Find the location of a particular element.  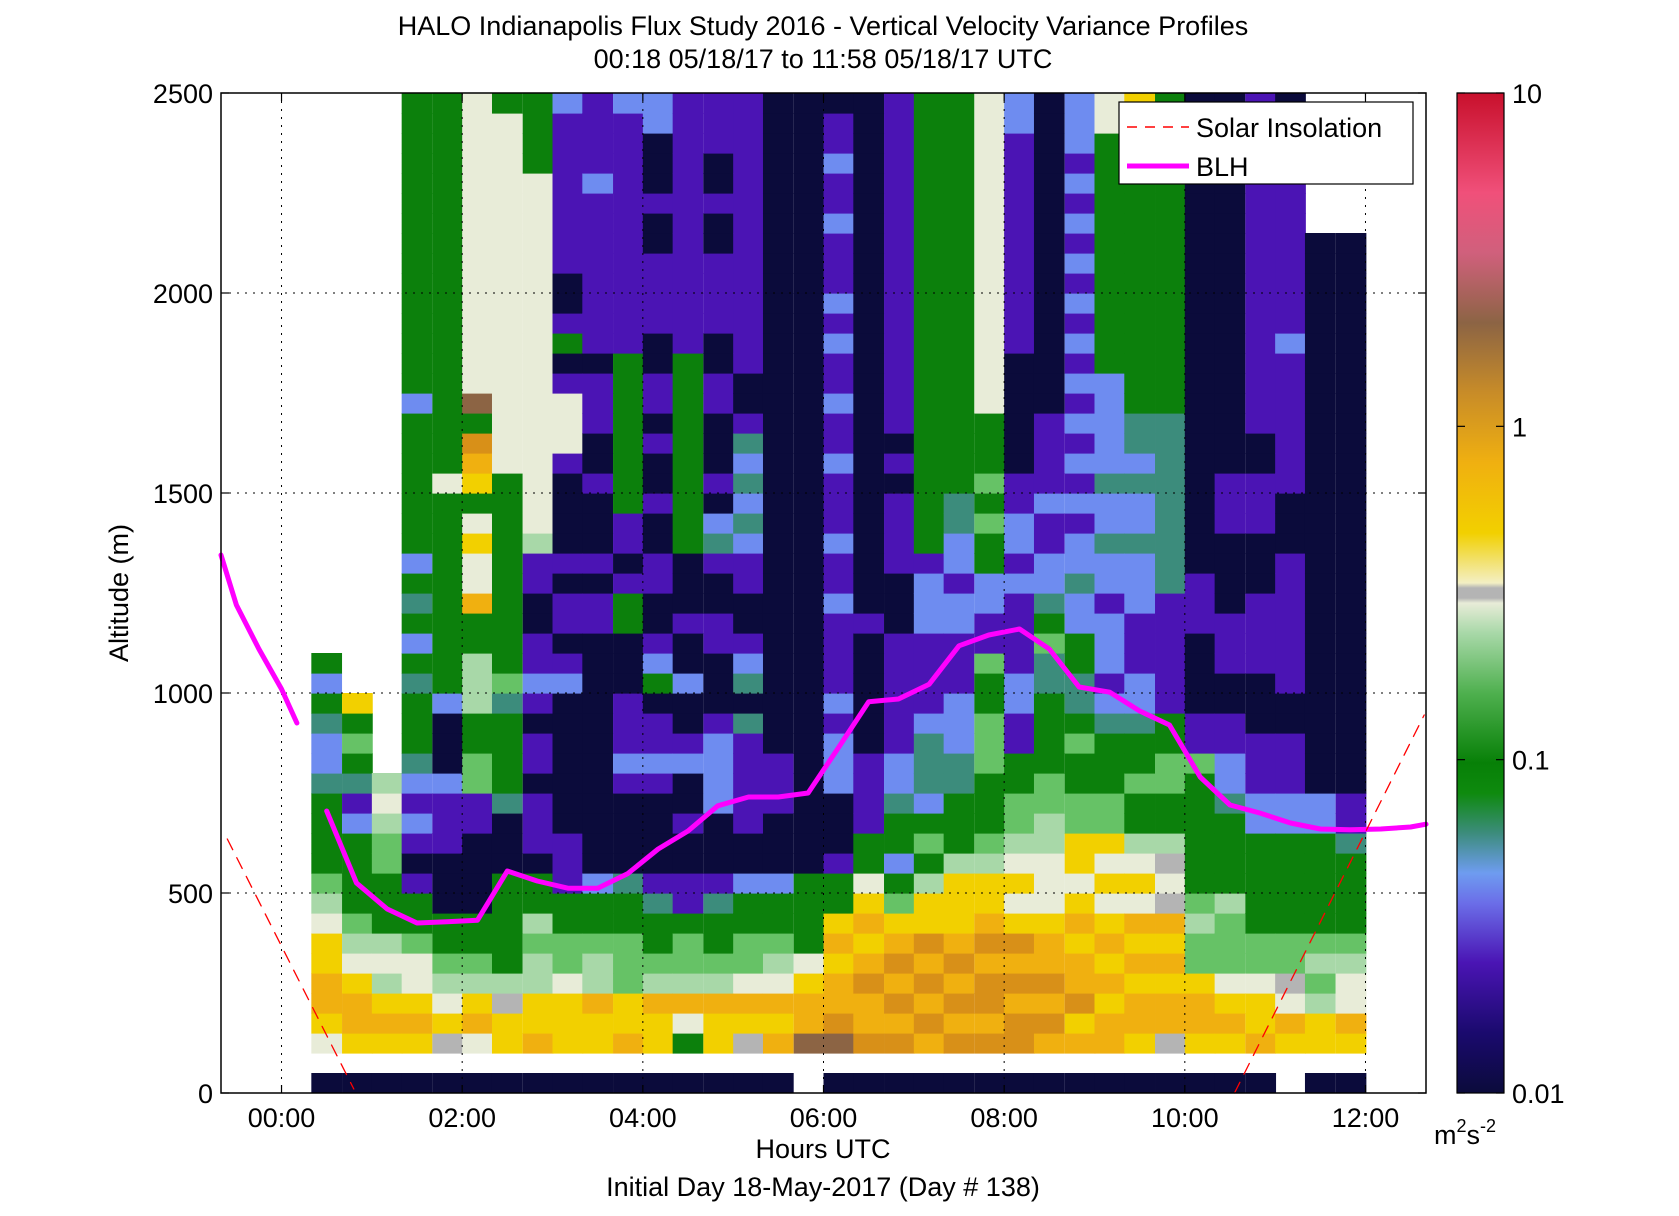

y-tick-label: 2500 is located at coordinates (183, 94).